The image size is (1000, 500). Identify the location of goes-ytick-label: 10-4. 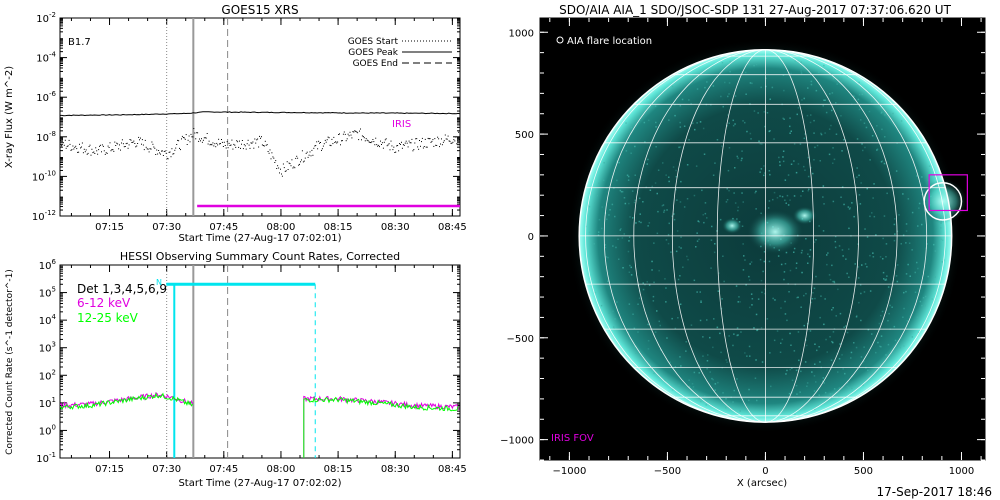
(46, 58).